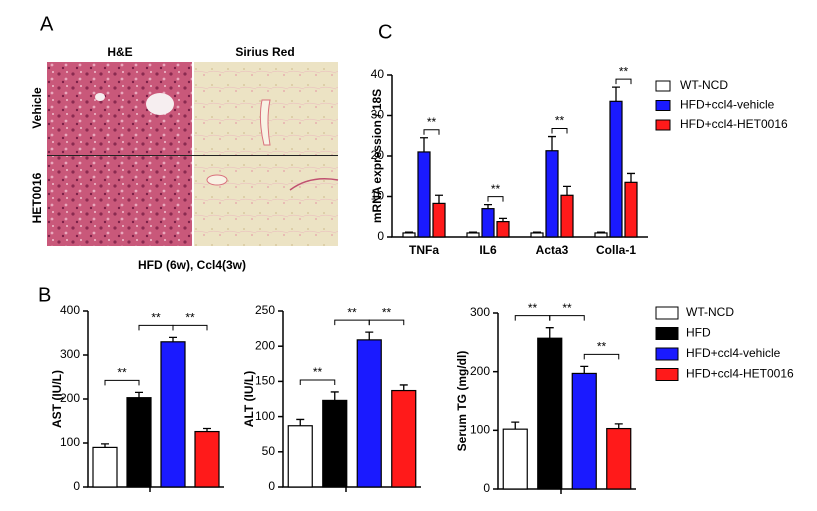 The height and width of the screenshot is (511, 817). Describe the element at coordinates (377, 156) in the screenshot. I see `y-axis-label: mRNA expression / 18S` at that location.